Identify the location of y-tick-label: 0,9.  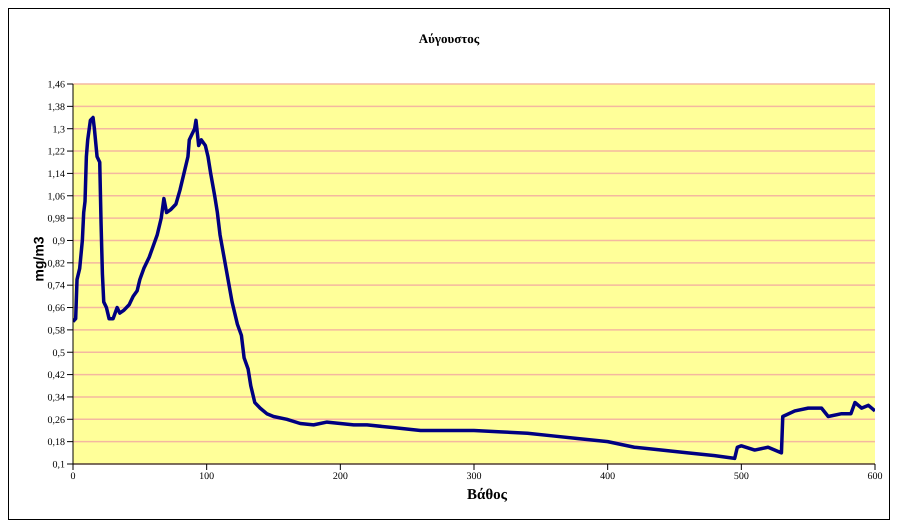
(58, 242).